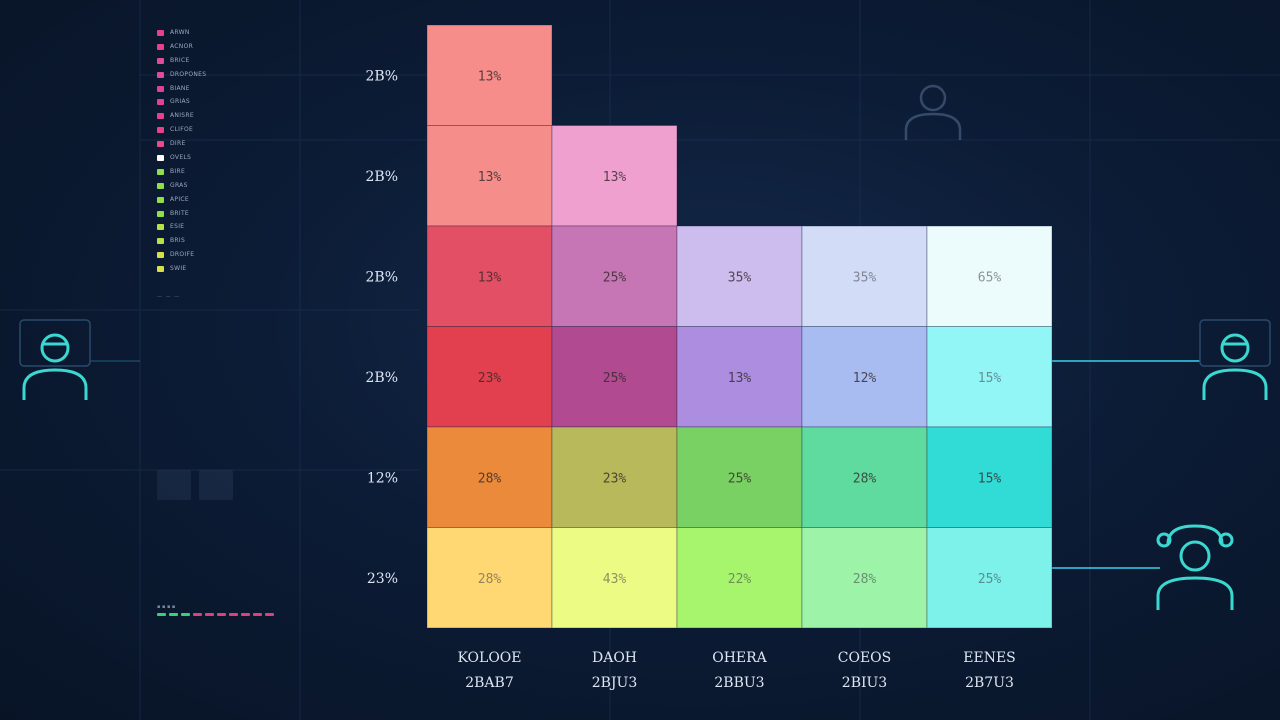 Image resolution: width=1280 pixels, height=720 pixels. What do you see at coordinates (178, 144) in the screenshot?
I see `legend-label: DIRE` at bounding box center [178, 144].